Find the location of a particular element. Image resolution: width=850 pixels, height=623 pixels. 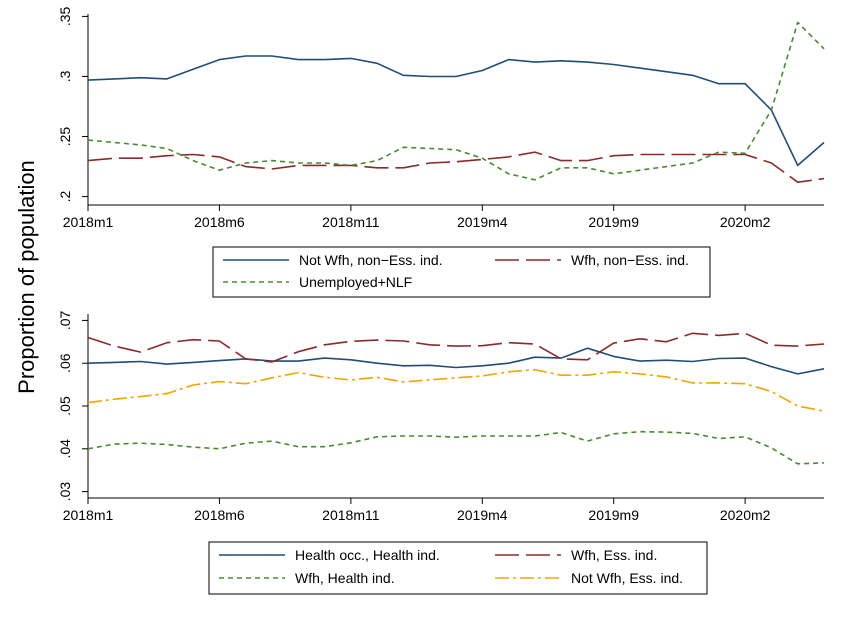

legend-label: Not Wfh, Ess. ind. is located at coordinates (627, 578).